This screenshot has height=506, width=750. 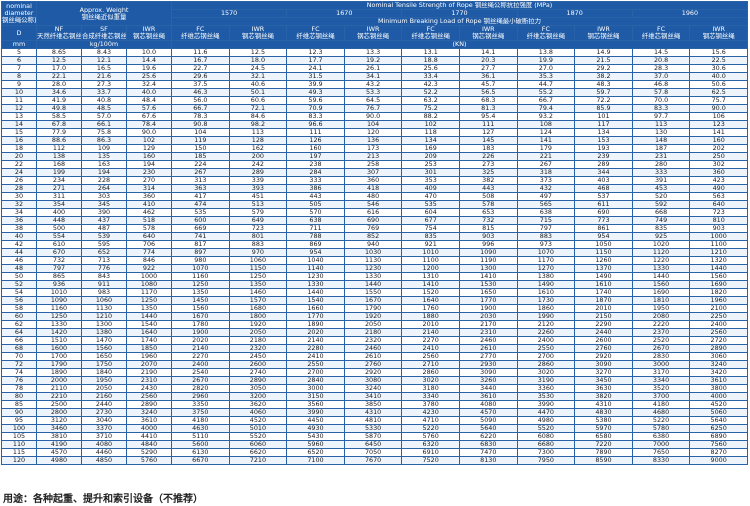 What do you see at coordinates (19, 108) in the screenshot?
I see `cell: 12` at bounding box center [19, 108].